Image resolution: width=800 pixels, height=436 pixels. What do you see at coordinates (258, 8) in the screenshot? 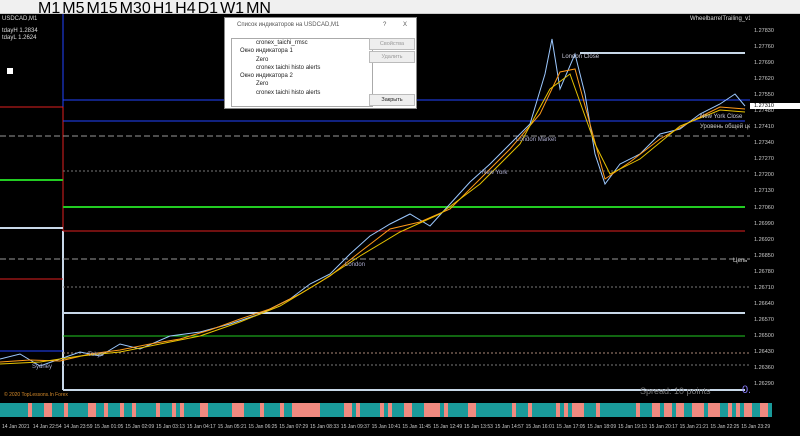
I see `timeframe-button: MN` at bounding box center [258, 8].